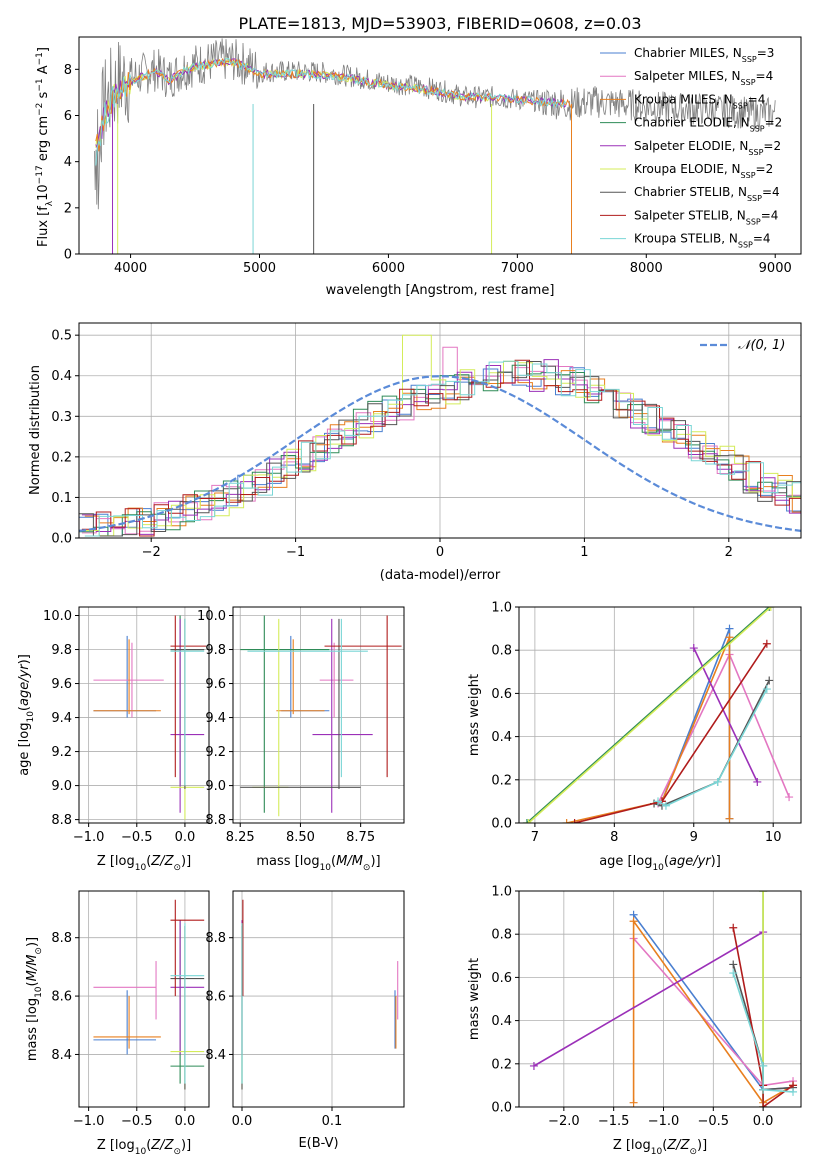 The width and height of the screenshot is (819, 1170). I want to click on y-tick-label: 0.3, so click(61, 417).